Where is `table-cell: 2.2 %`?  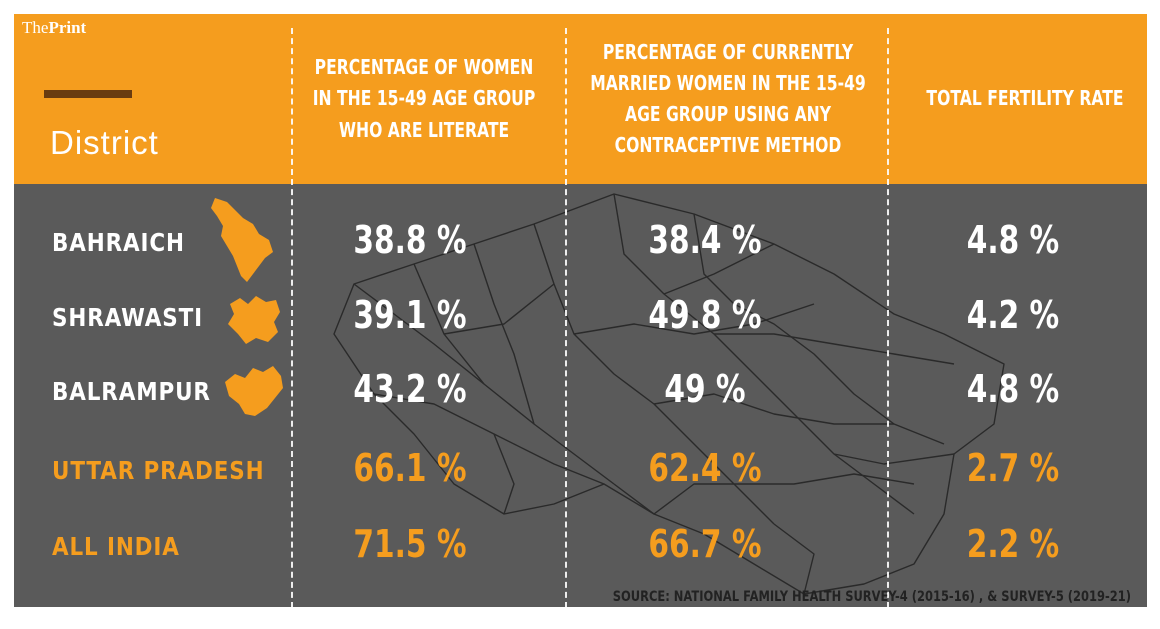
table-cell: 2.2 % is located at coordinates (1013, 544).